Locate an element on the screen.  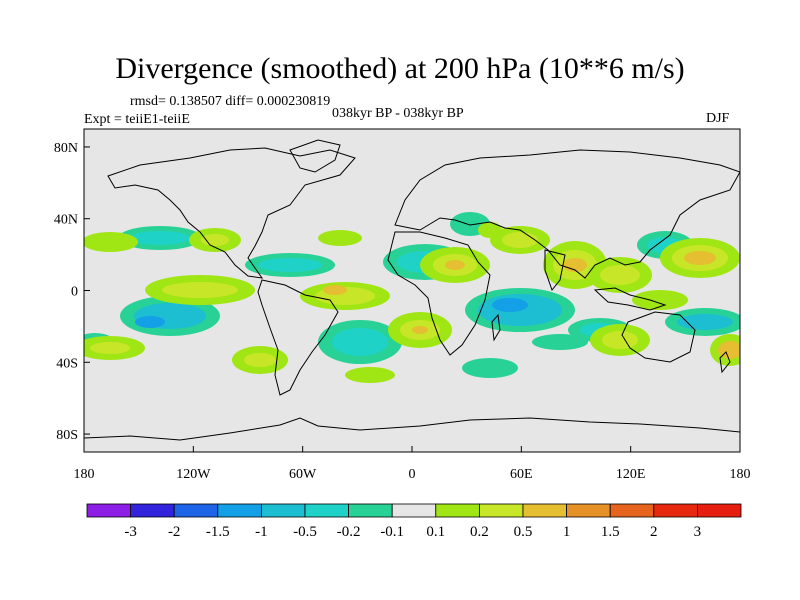
lat-tick-label: 40S is located at coordinates (67, 363).